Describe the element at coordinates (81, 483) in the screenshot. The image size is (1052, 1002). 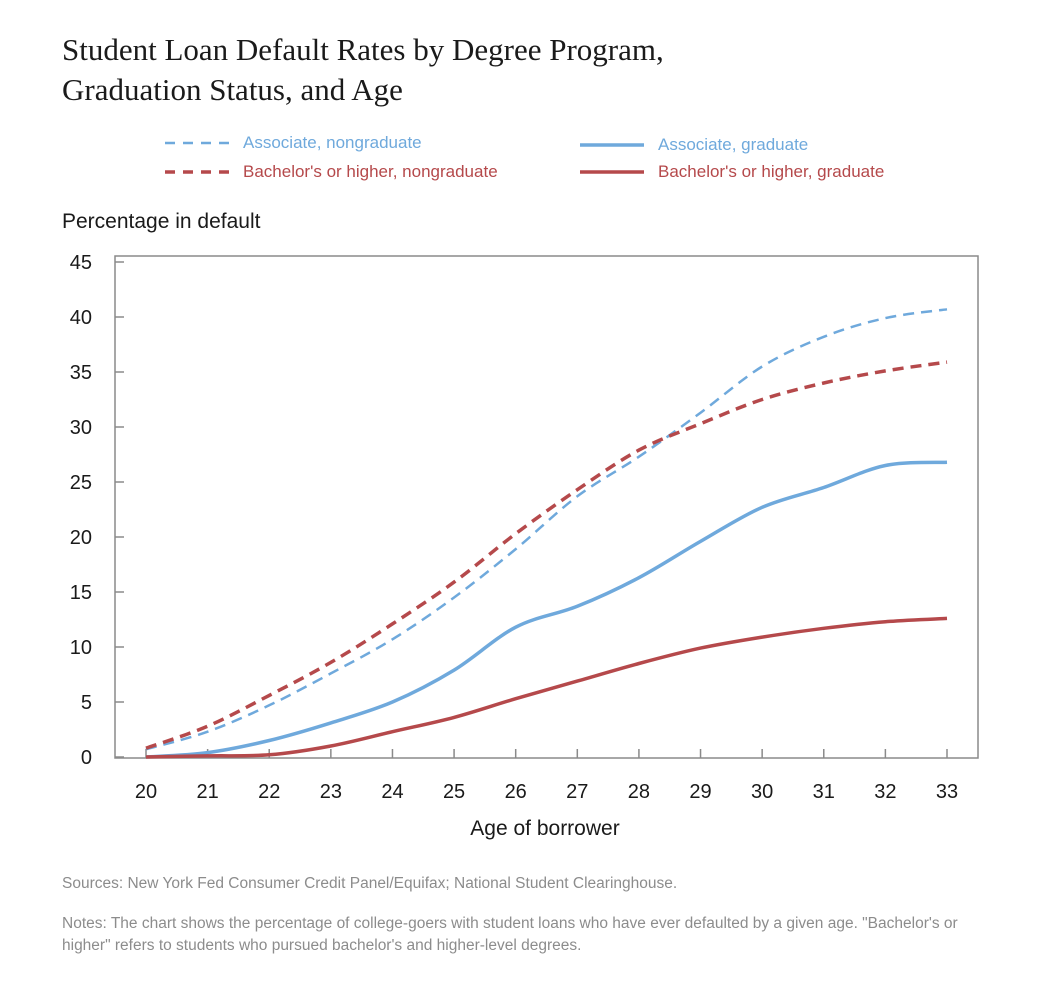
I see `y-tick-label: 25` at that location.